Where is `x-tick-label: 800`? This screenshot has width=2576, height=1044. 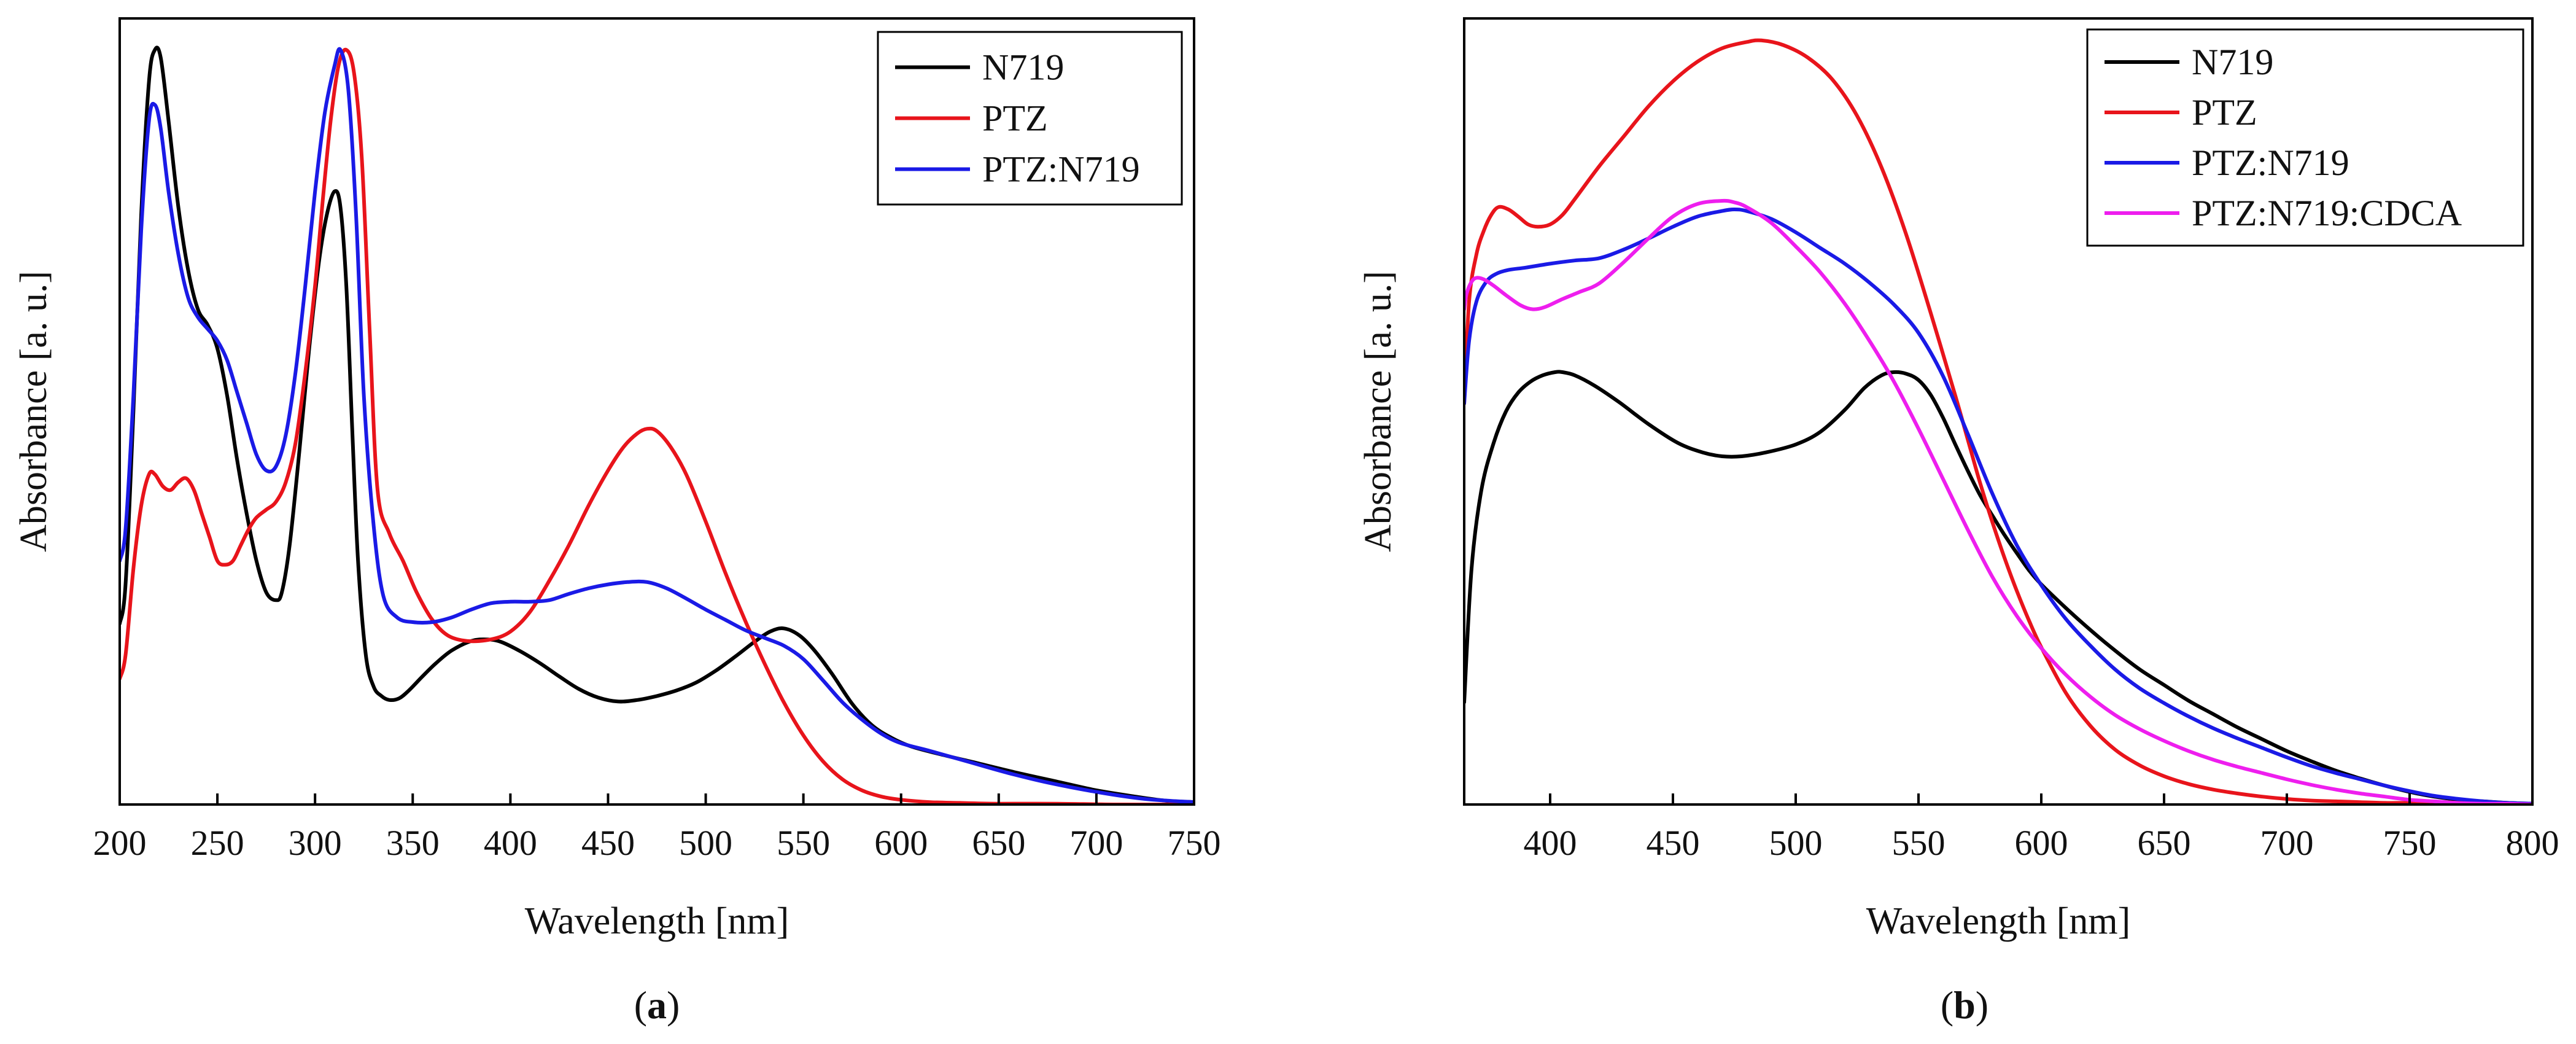
x-tick-label: 800 is located at coordinates (2532, 843).